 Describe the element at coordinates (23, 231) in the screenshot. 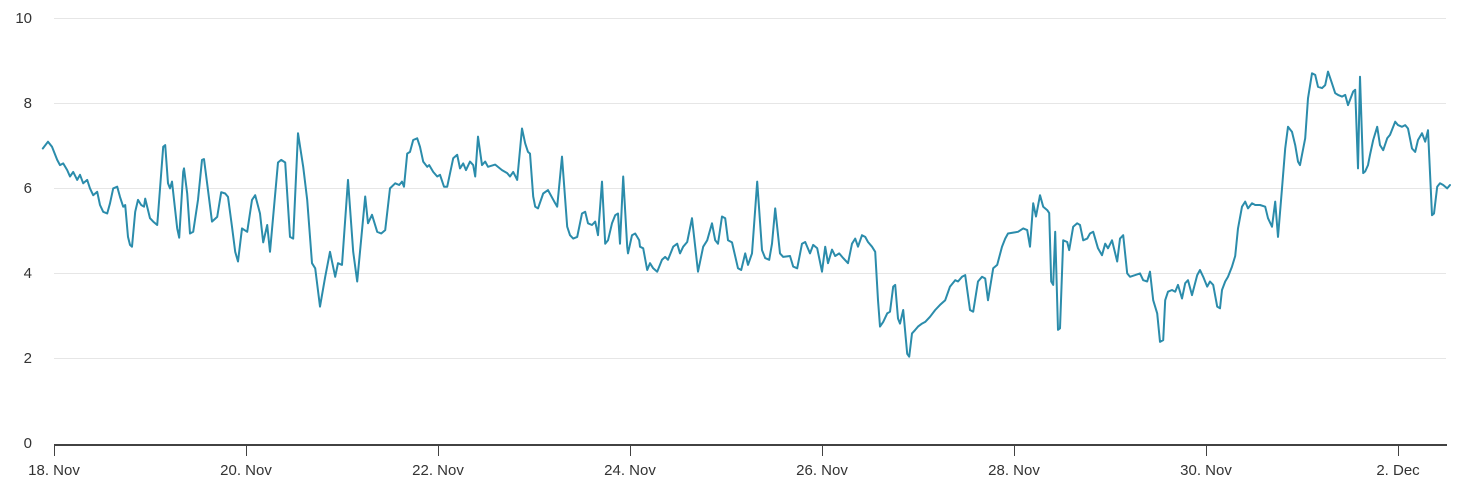

I see `y-axis-labels: 0 2 4 6 8 10` at that location.